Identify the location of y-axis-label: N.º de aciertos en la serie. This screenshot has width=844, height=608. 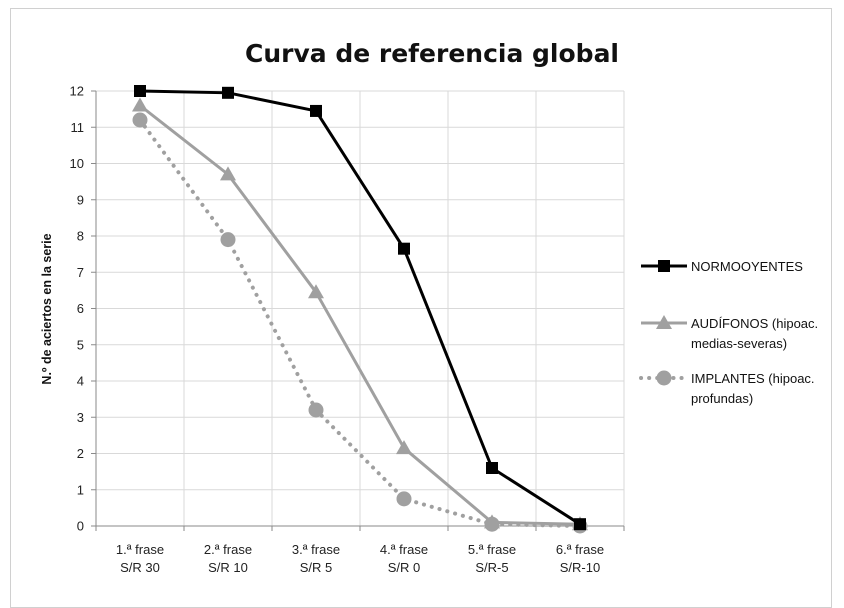
(47, 308).